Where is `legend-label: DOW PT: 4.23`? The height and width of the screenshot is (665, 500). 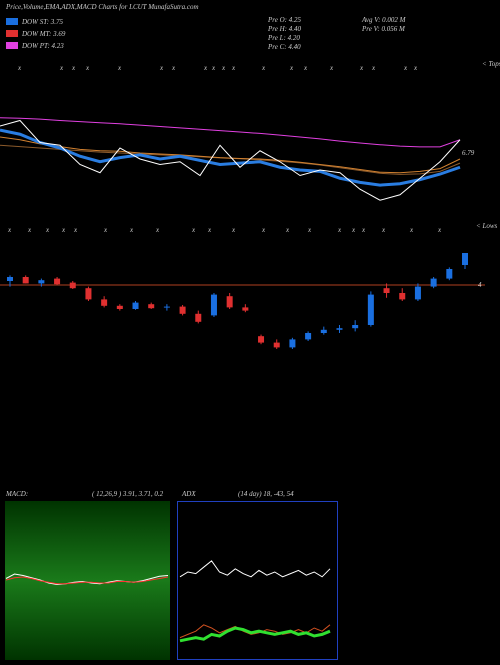
legend-label: DOW PT: 4.23 is located at coordinates (42, 46).